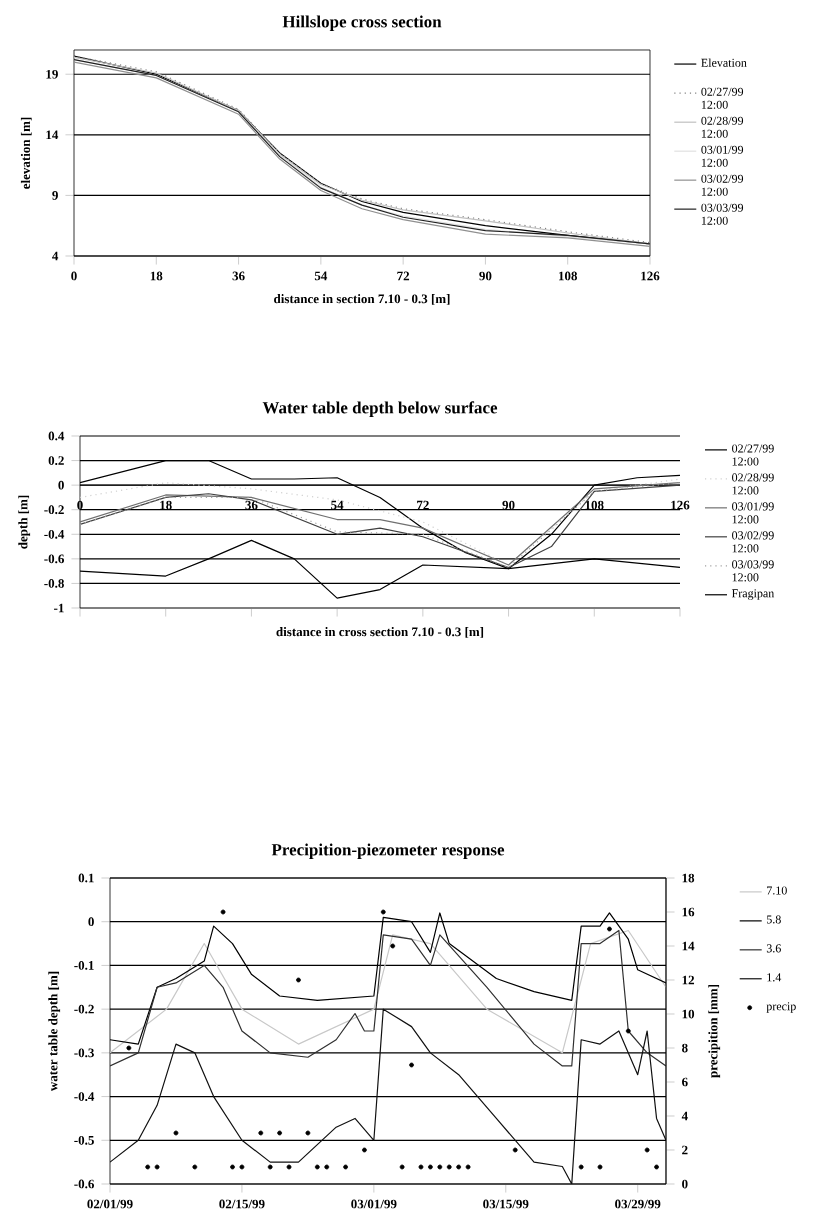 This screenshot has width=832, height=1228. What do you see at coordinates (388, 1096) in the screenshot?
I see `line-series` at bounding box center [388, 1096].